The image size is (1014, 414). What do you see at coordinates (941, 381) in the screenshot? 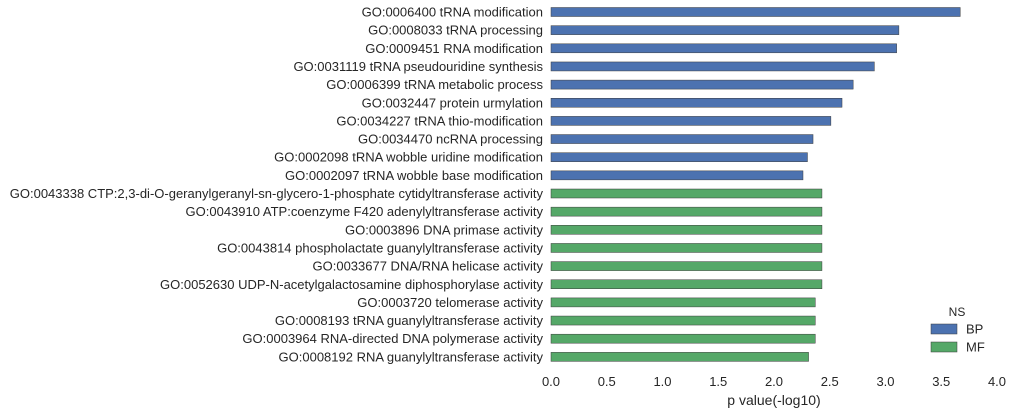
I see `x-tick-label: 3.5` at bounding box center [941, 381].